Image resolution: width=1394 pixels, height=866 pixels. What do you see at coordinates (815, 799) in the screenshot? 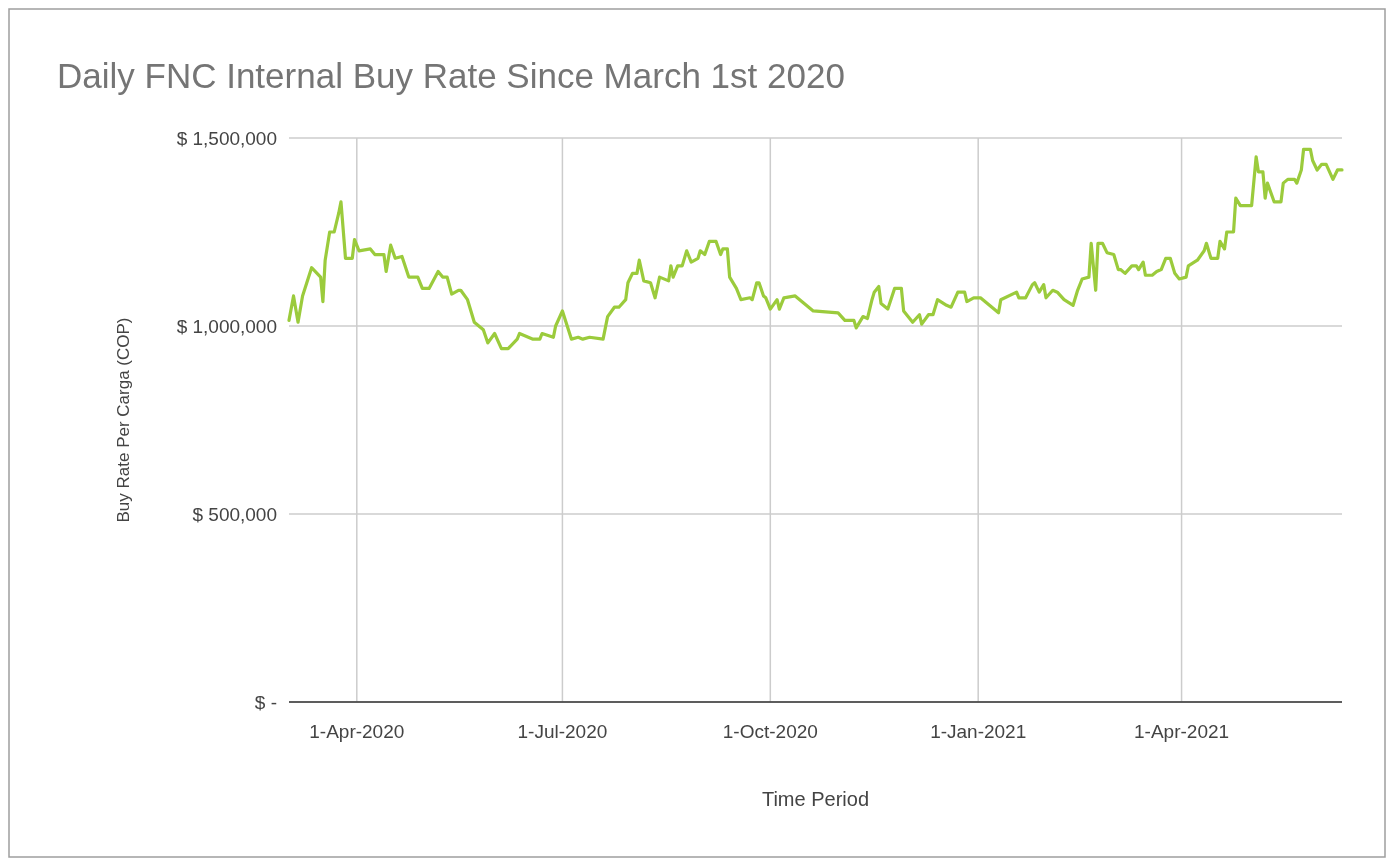
I see `x-axis-title: Time Period` at bounding box center [815, 799].